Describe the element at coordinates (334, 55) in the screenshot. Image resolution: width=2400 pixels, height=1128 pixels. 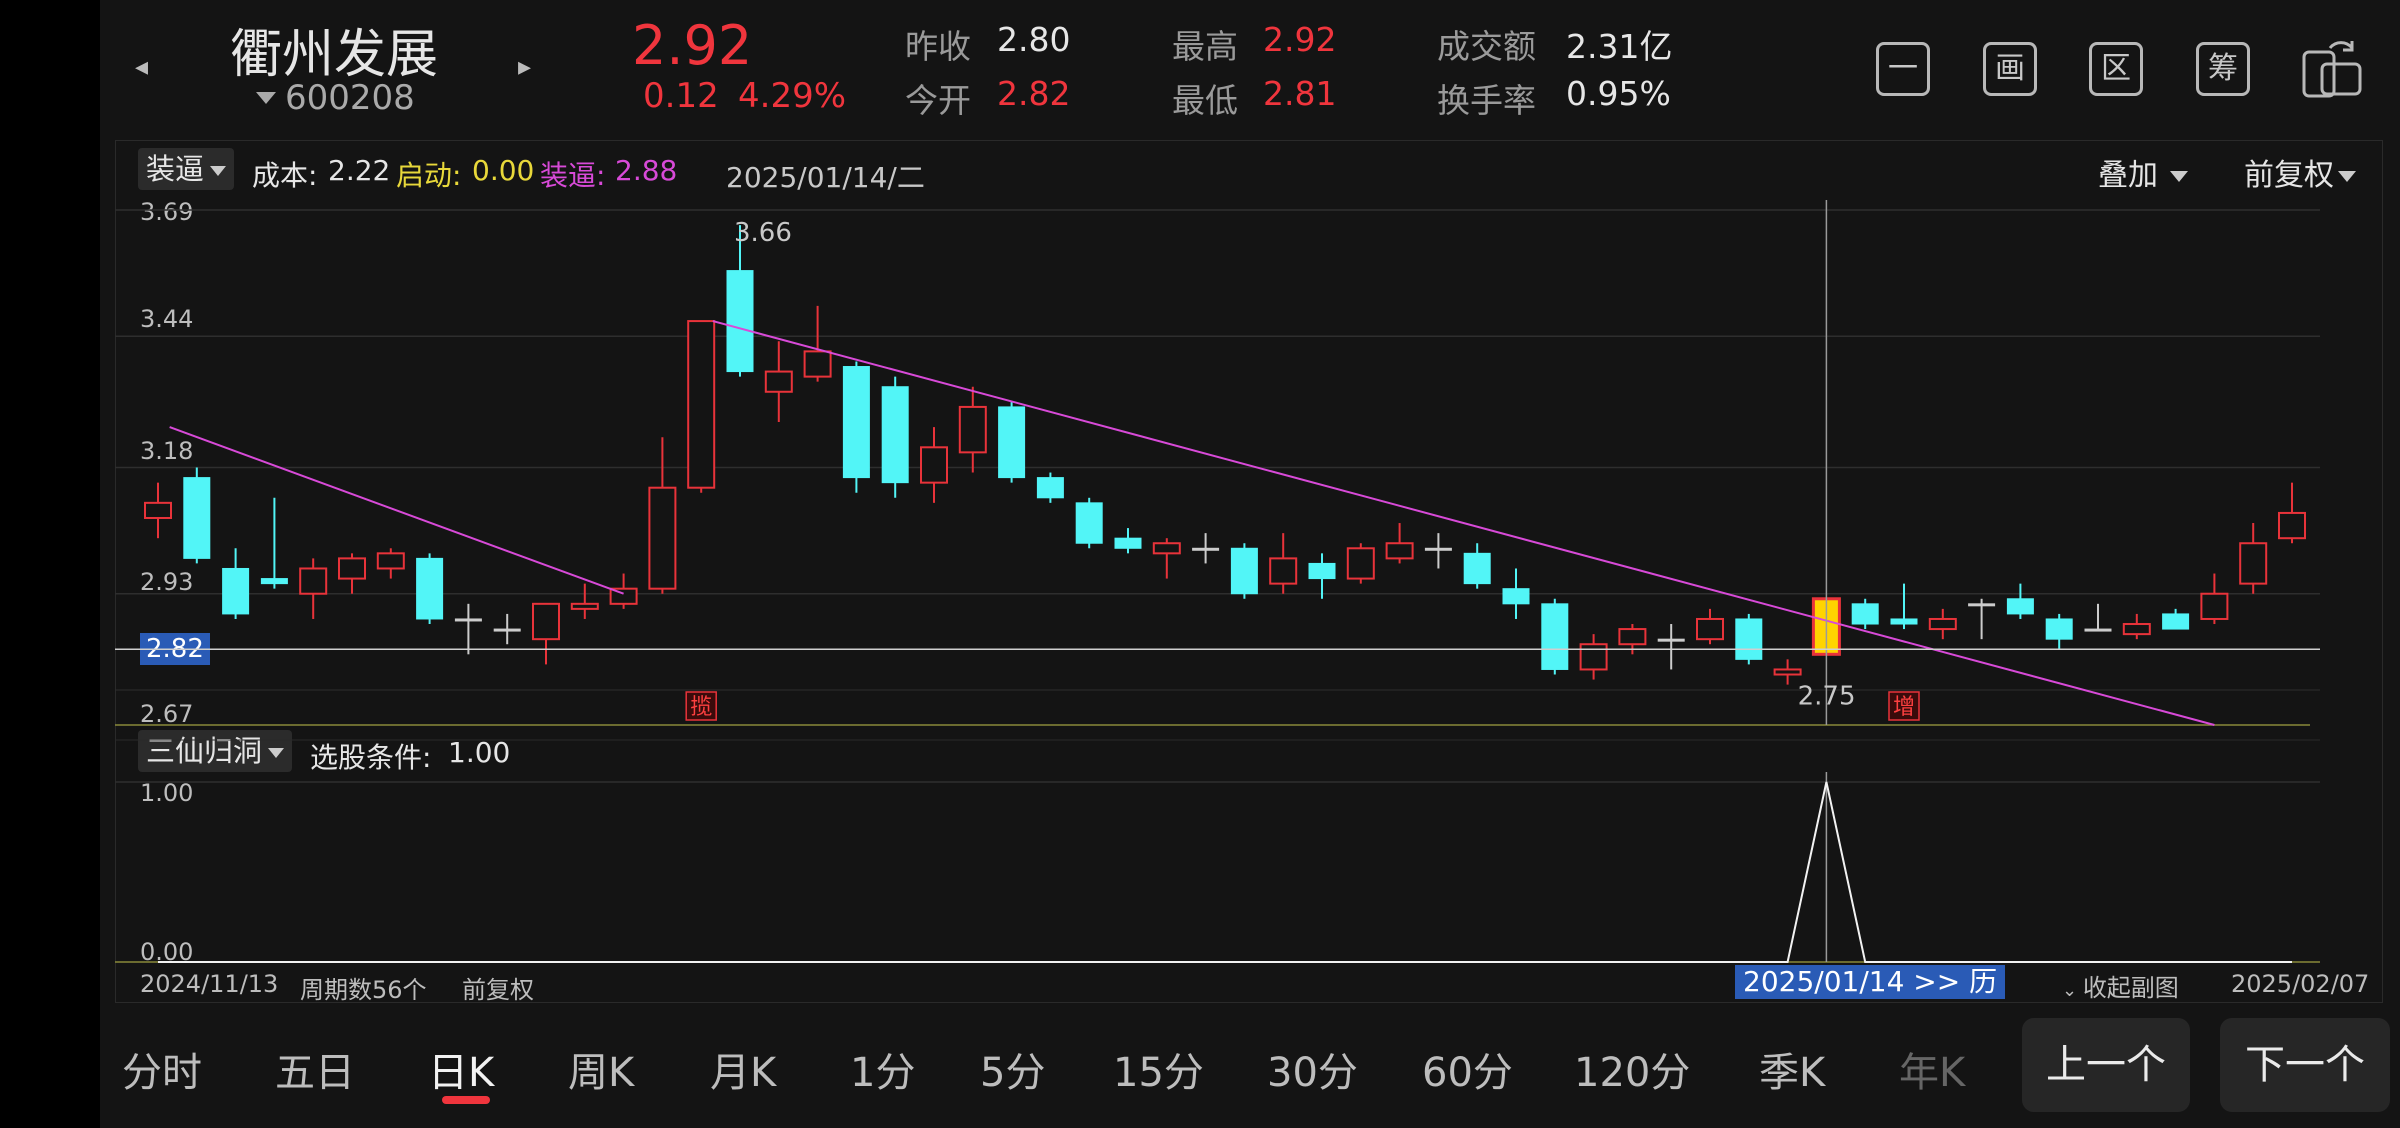
I see `stock-name: 衢州发展` at that location.